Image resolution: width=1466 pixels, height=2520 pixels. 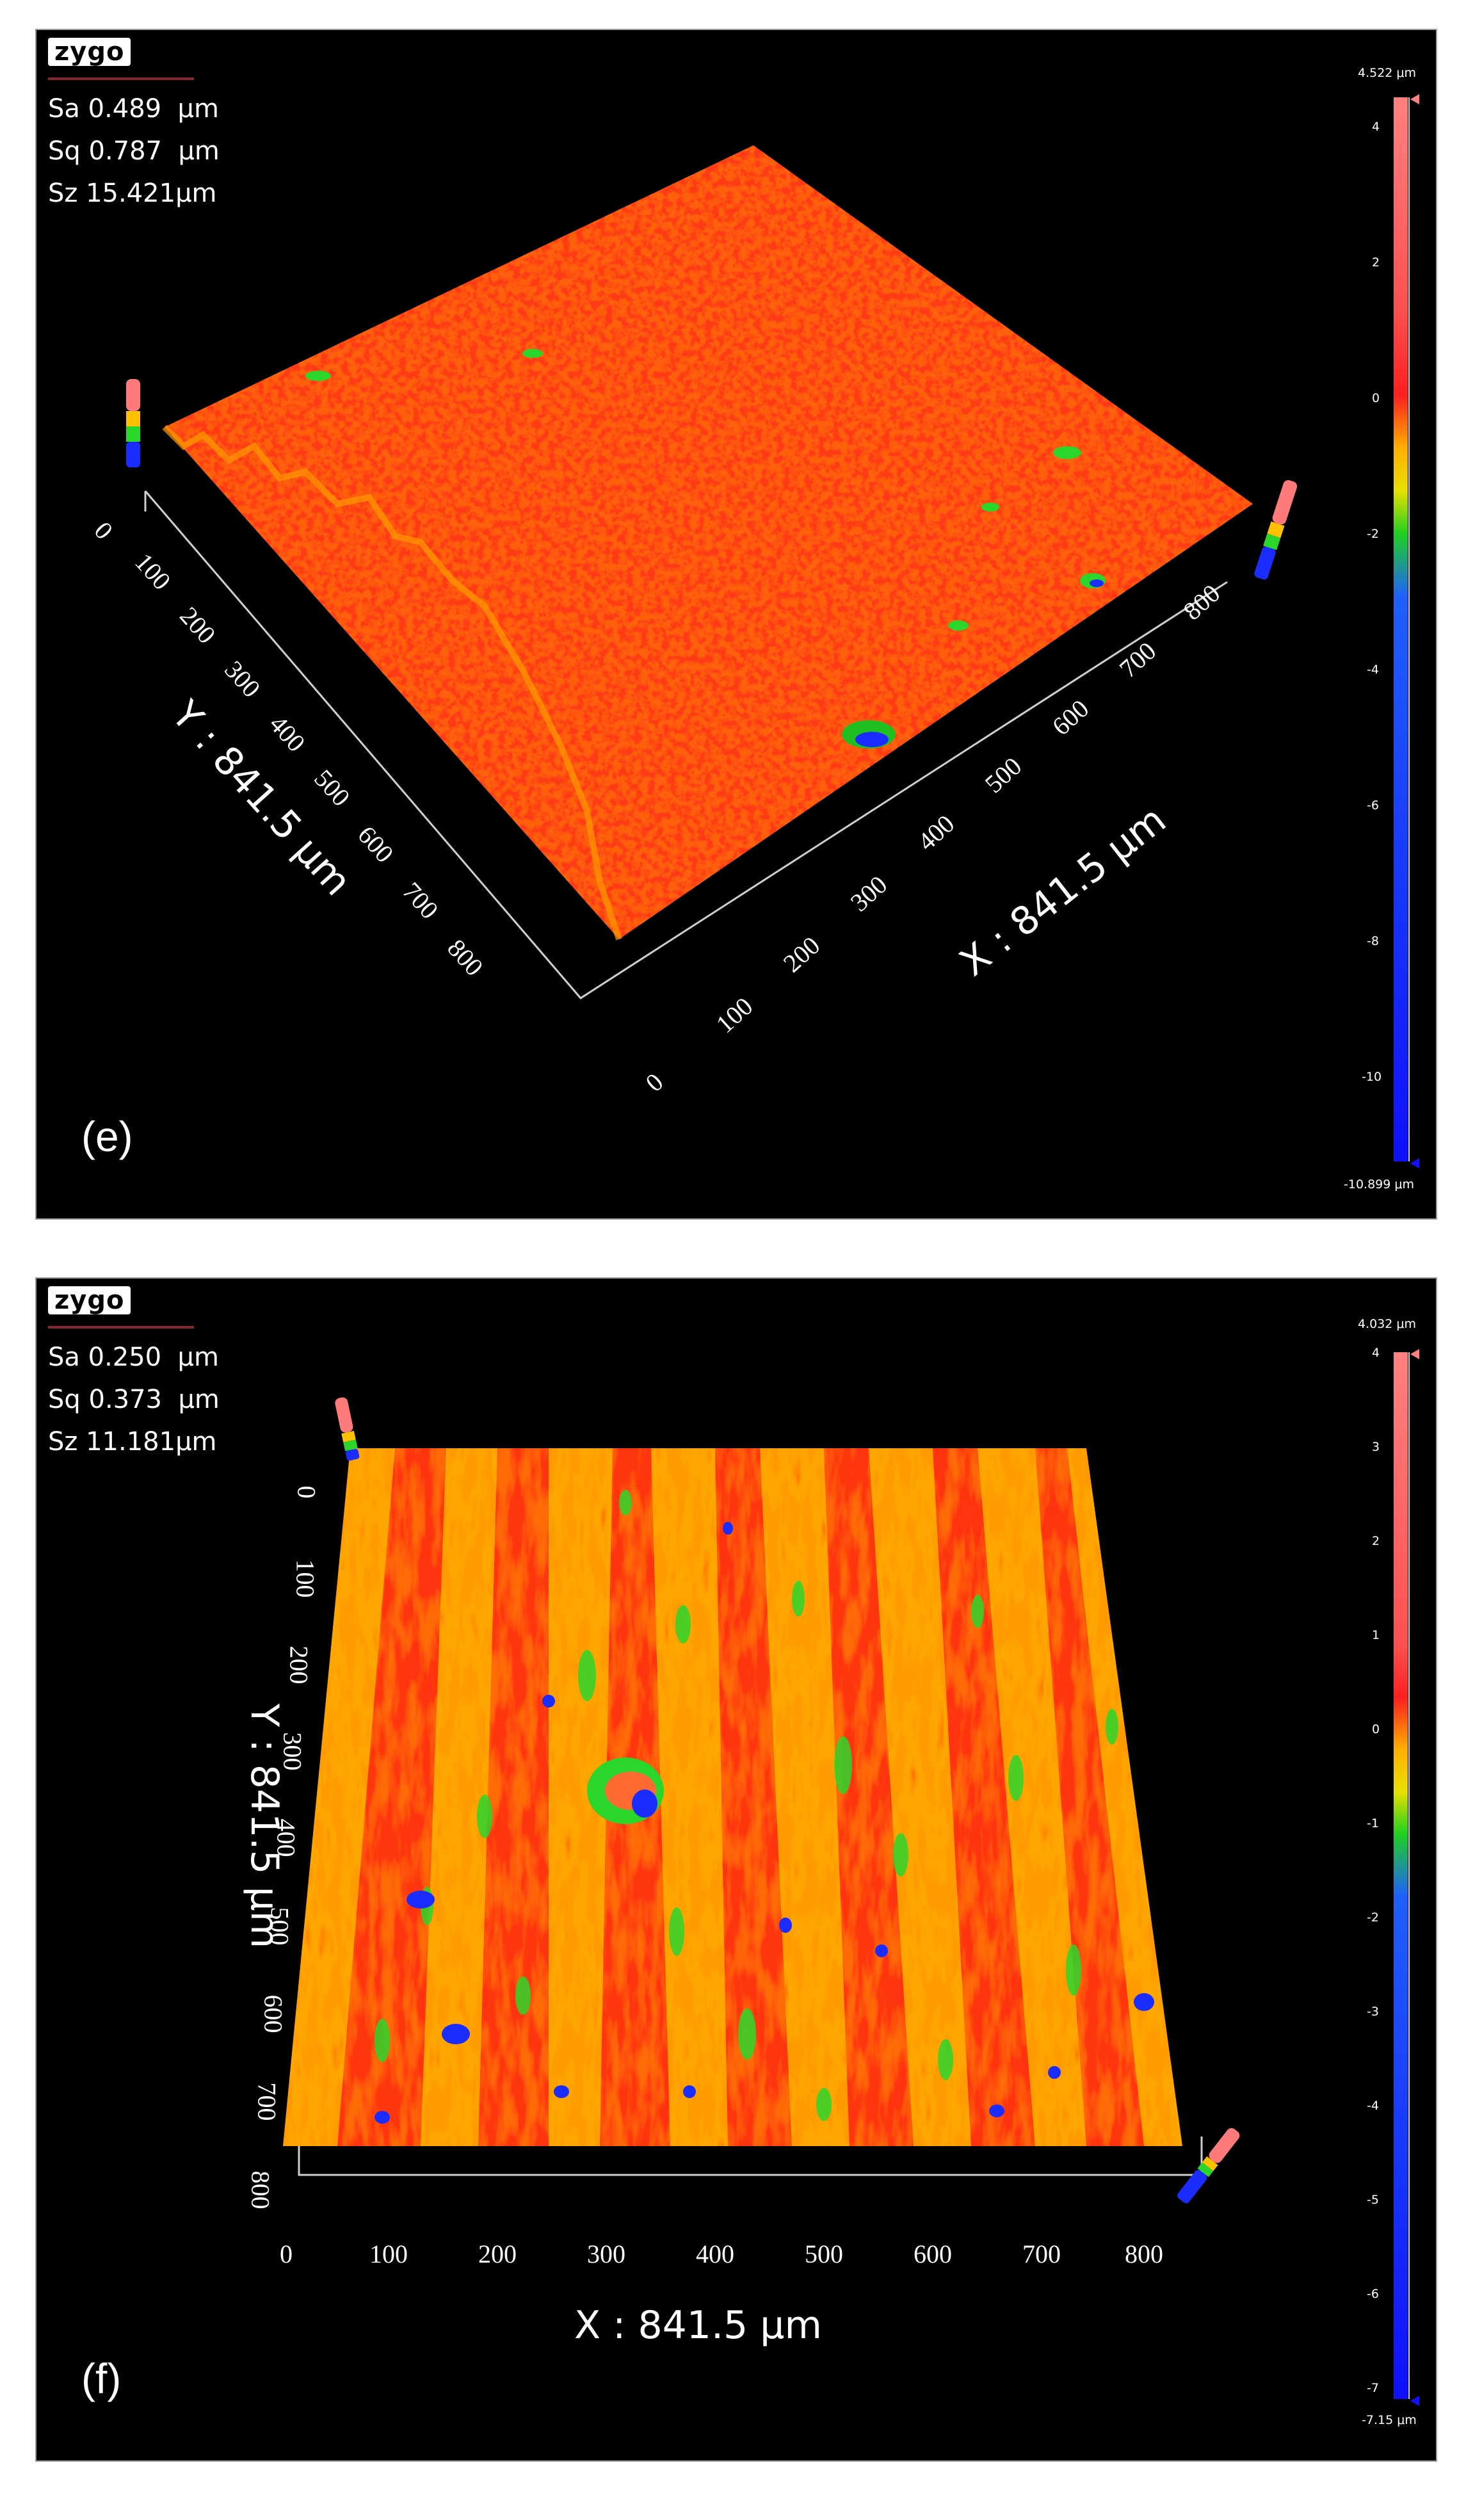 What do you see at coordinates (133, 423) in the screenshot?
I see `corner-marker-left-e` at bounding box center [133, 423].